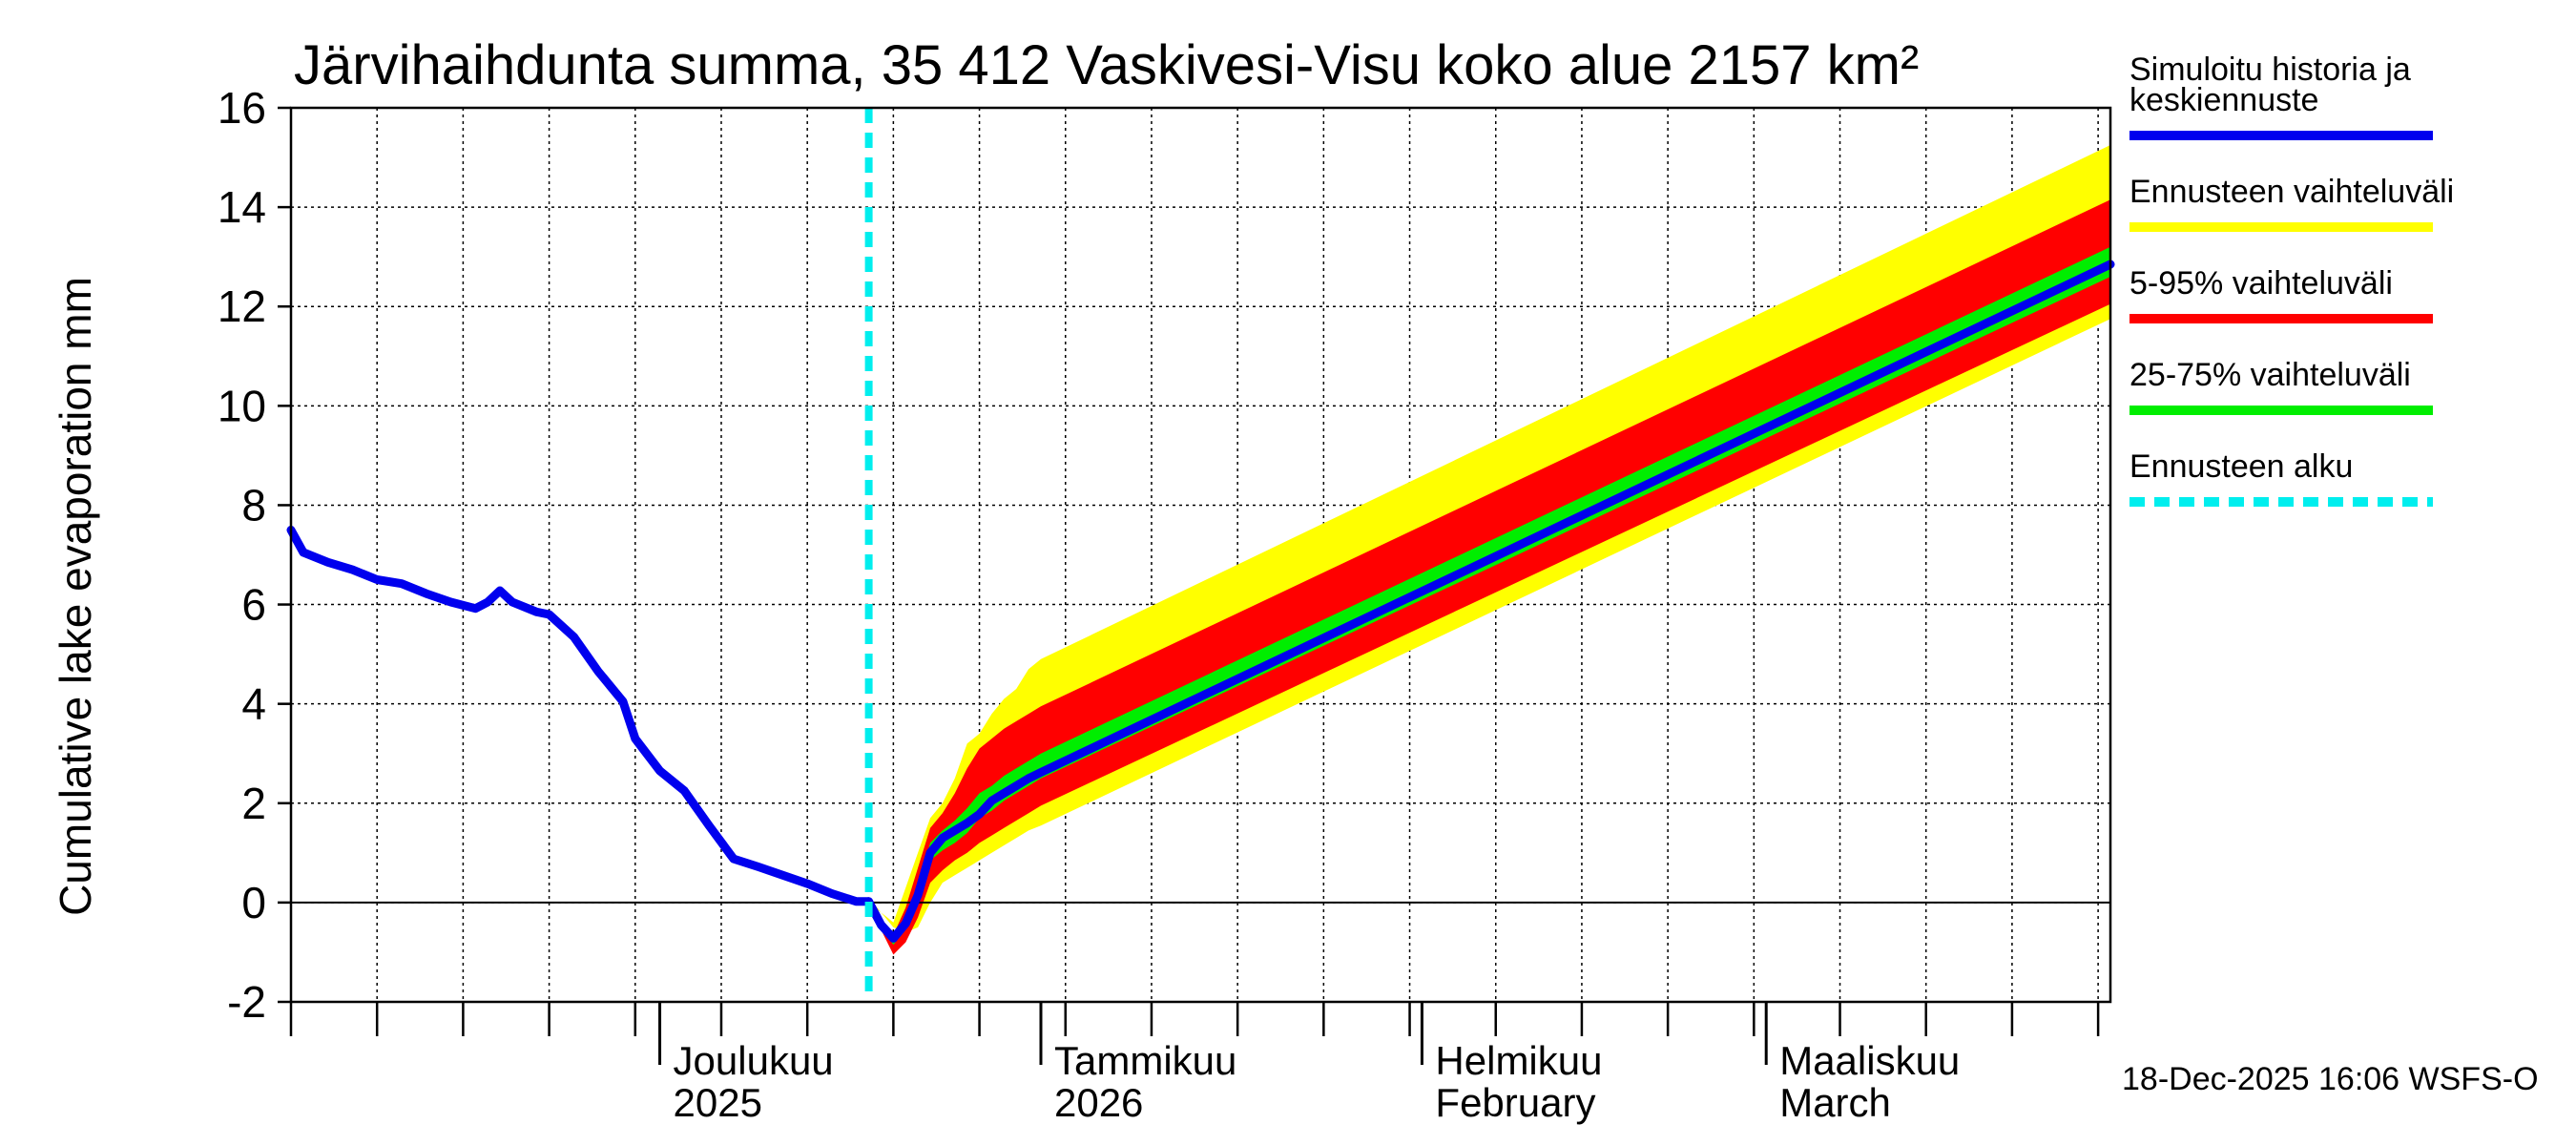 This screenshot has height=1145, width=2576. What do you see at coordinates (2241, 467) in the screenshot?
I see `legend-label: Ennusteen alku` at bounding box center [2241, 467].